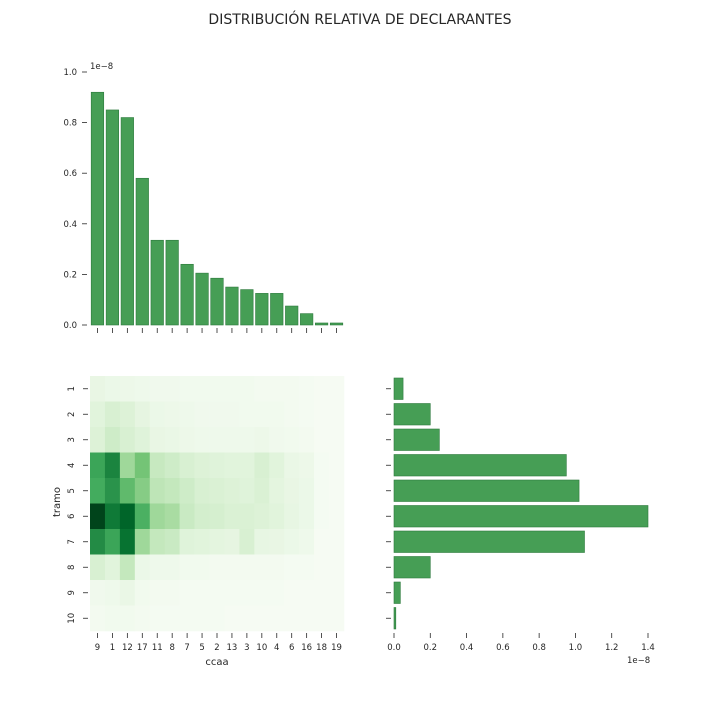 This screenshot has height=720, width=720. Describe the element at coordinates (70, 275) in the screenshot. I see `top-ytick-label: 0.2` at that location.